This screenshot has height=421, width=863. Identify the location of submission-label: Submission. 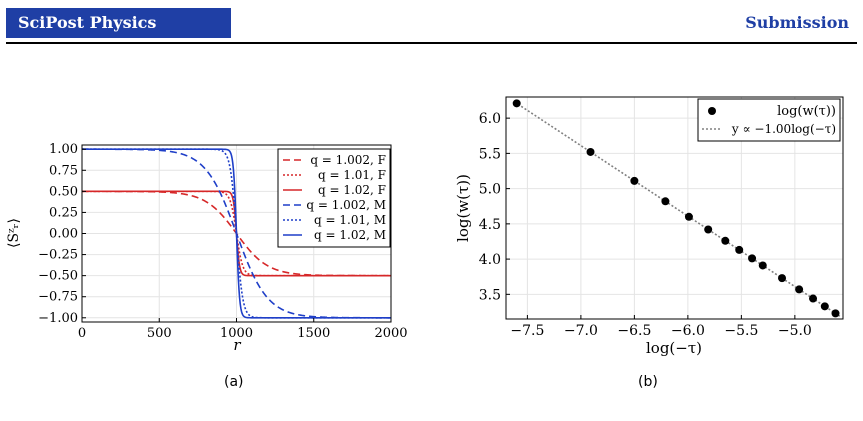
(797, 22).